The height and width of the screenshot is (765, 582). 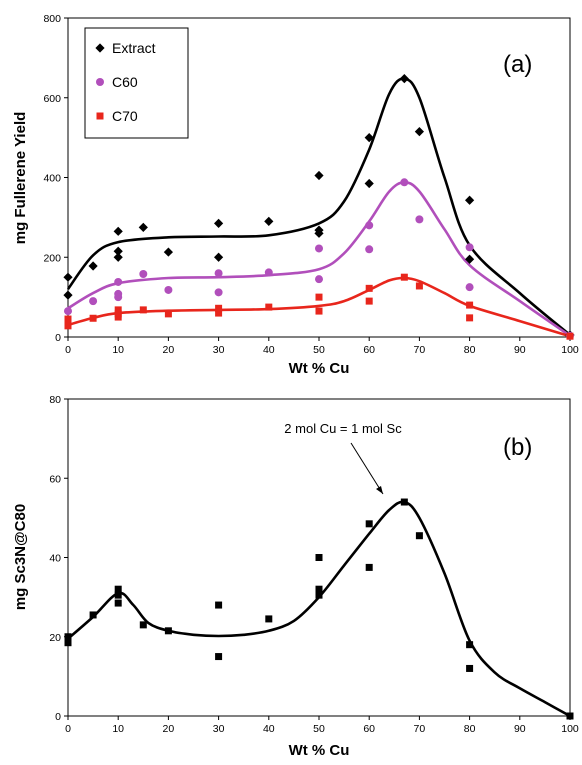 What do you see at coordinates (125, 82) in the screenshot?
I see `legend-c60-label: C60` at bounding box center [125, 82].